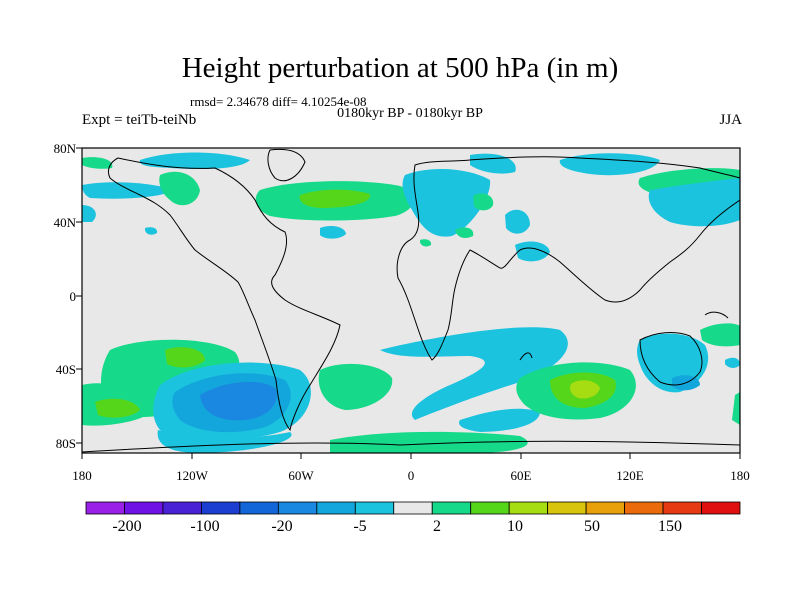 Image resolution: width=800 pixels, height=600 pixels. What do you see at coordinates (585, 389) in the screenshot?
I see `anomaly-yellow-green` at bounding box center [585, 389].